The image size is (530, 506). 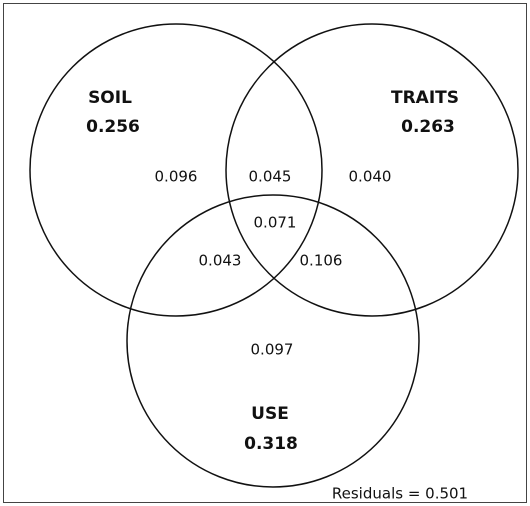 What do you see at coordinates (110, 98) in the screenshot?
I see `set-name: SOIL` at bounding box center [110, 98].